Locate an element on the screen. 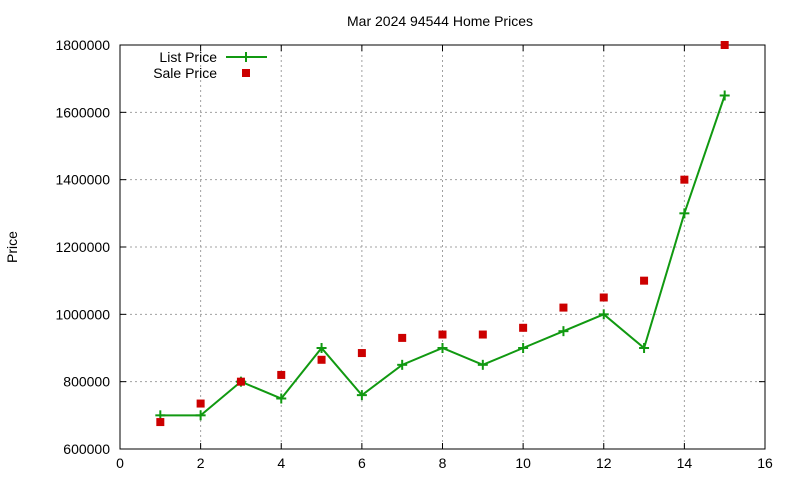  chart-title: Mar 2024 94544 Home Prices is located at coordinates (440, 21).